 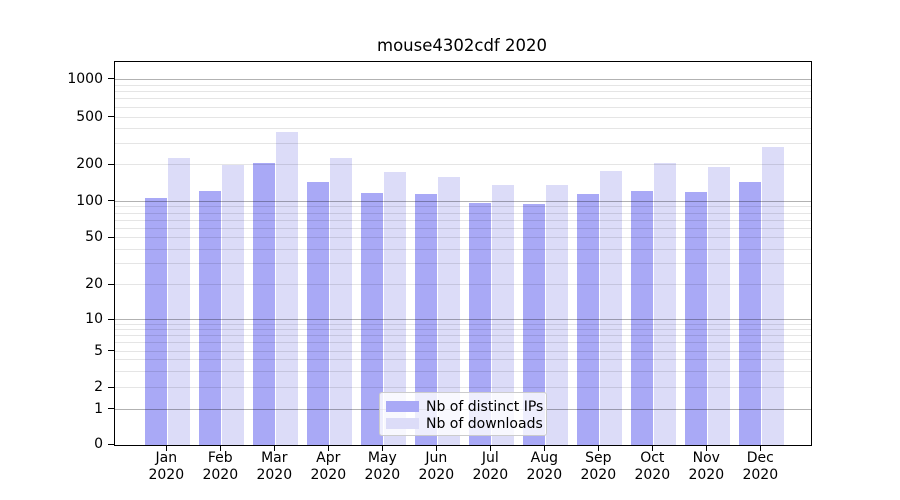 I want to click on y-tick-label: 1000, so click(x=85, y=78).